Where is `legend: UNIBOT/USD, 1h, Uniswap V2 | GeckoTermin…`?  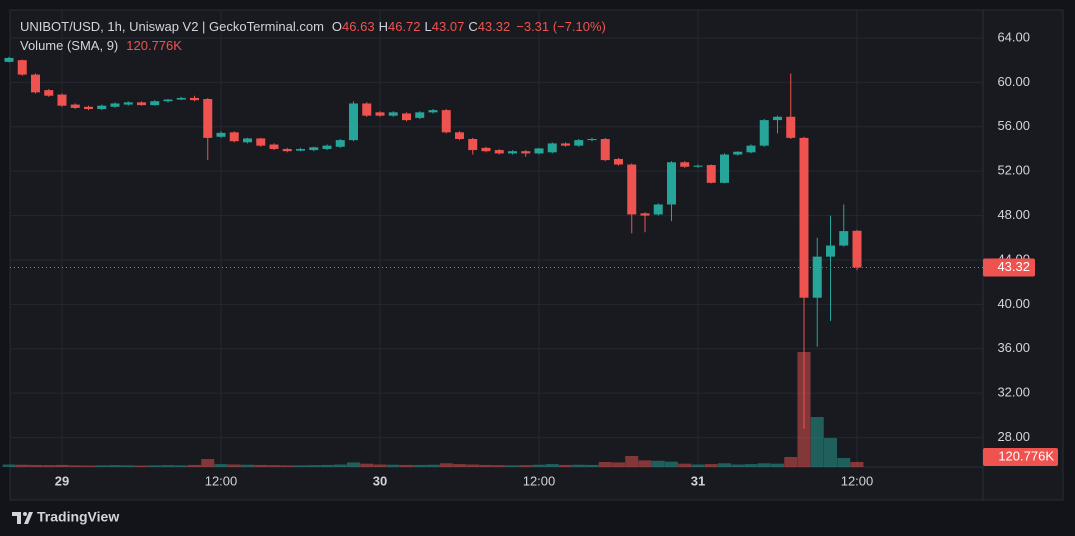 legend: UNIBOT/USD, 1h, Uniswap V2 | GeckoTermin… is located at coordinates (313, 36).